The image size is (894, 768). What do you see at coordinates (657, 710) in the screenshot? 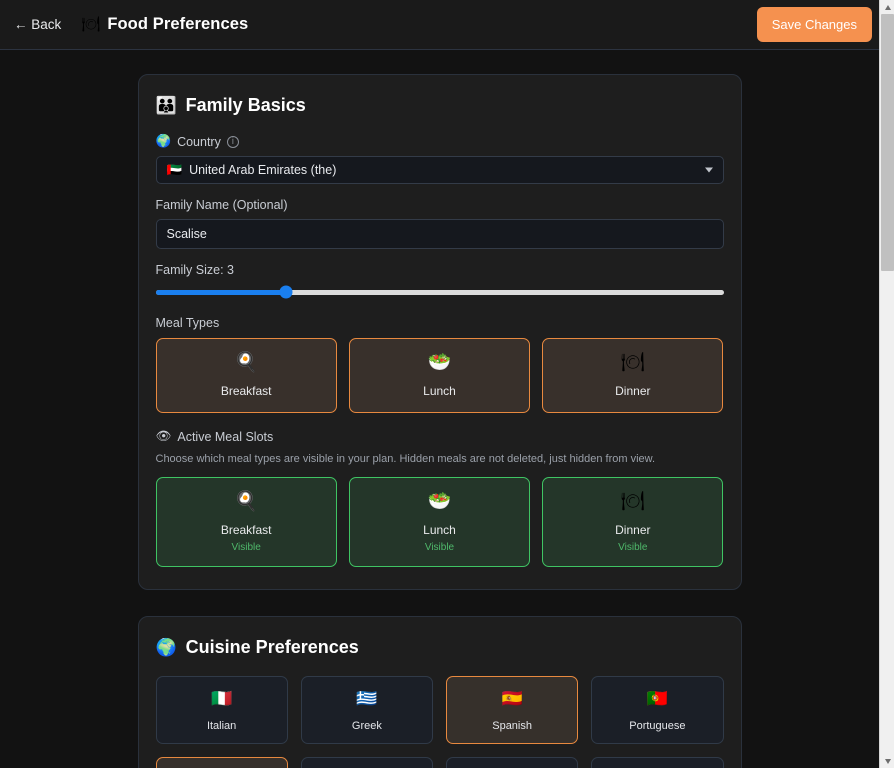
I see `cuisine-card: 🇵🇹 Portuguese` at bounding box center [657, 710].